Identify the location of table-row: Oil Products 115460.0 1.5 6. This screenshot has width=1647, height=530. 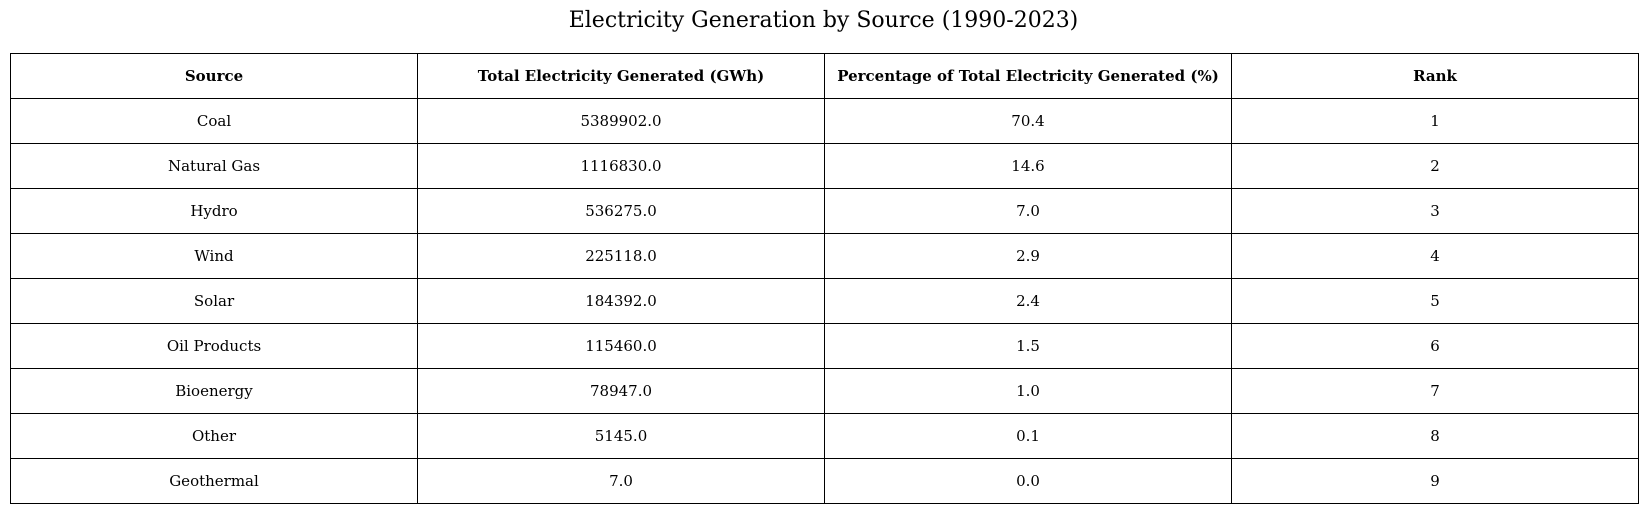
(824, 346).